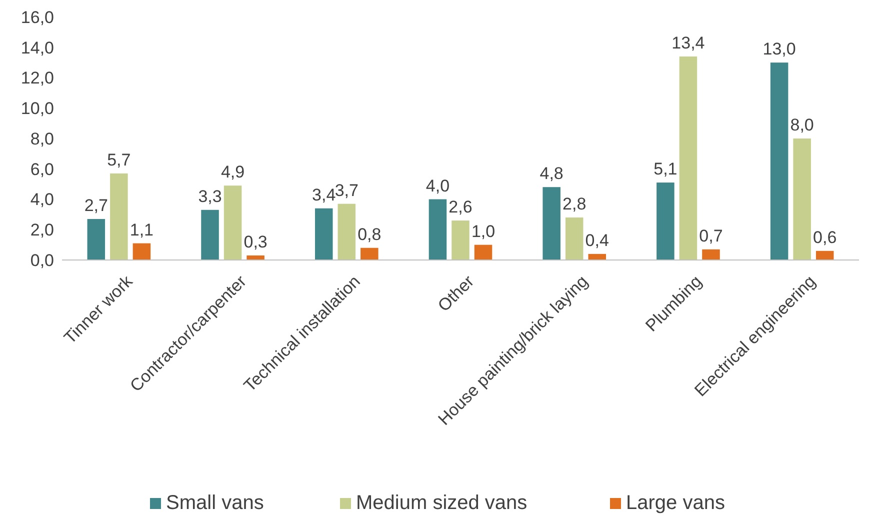 Image resolution: width=869 pixels, height=520 pixels. I want to click on y-tick-label: 14,0, so click(37, 48).